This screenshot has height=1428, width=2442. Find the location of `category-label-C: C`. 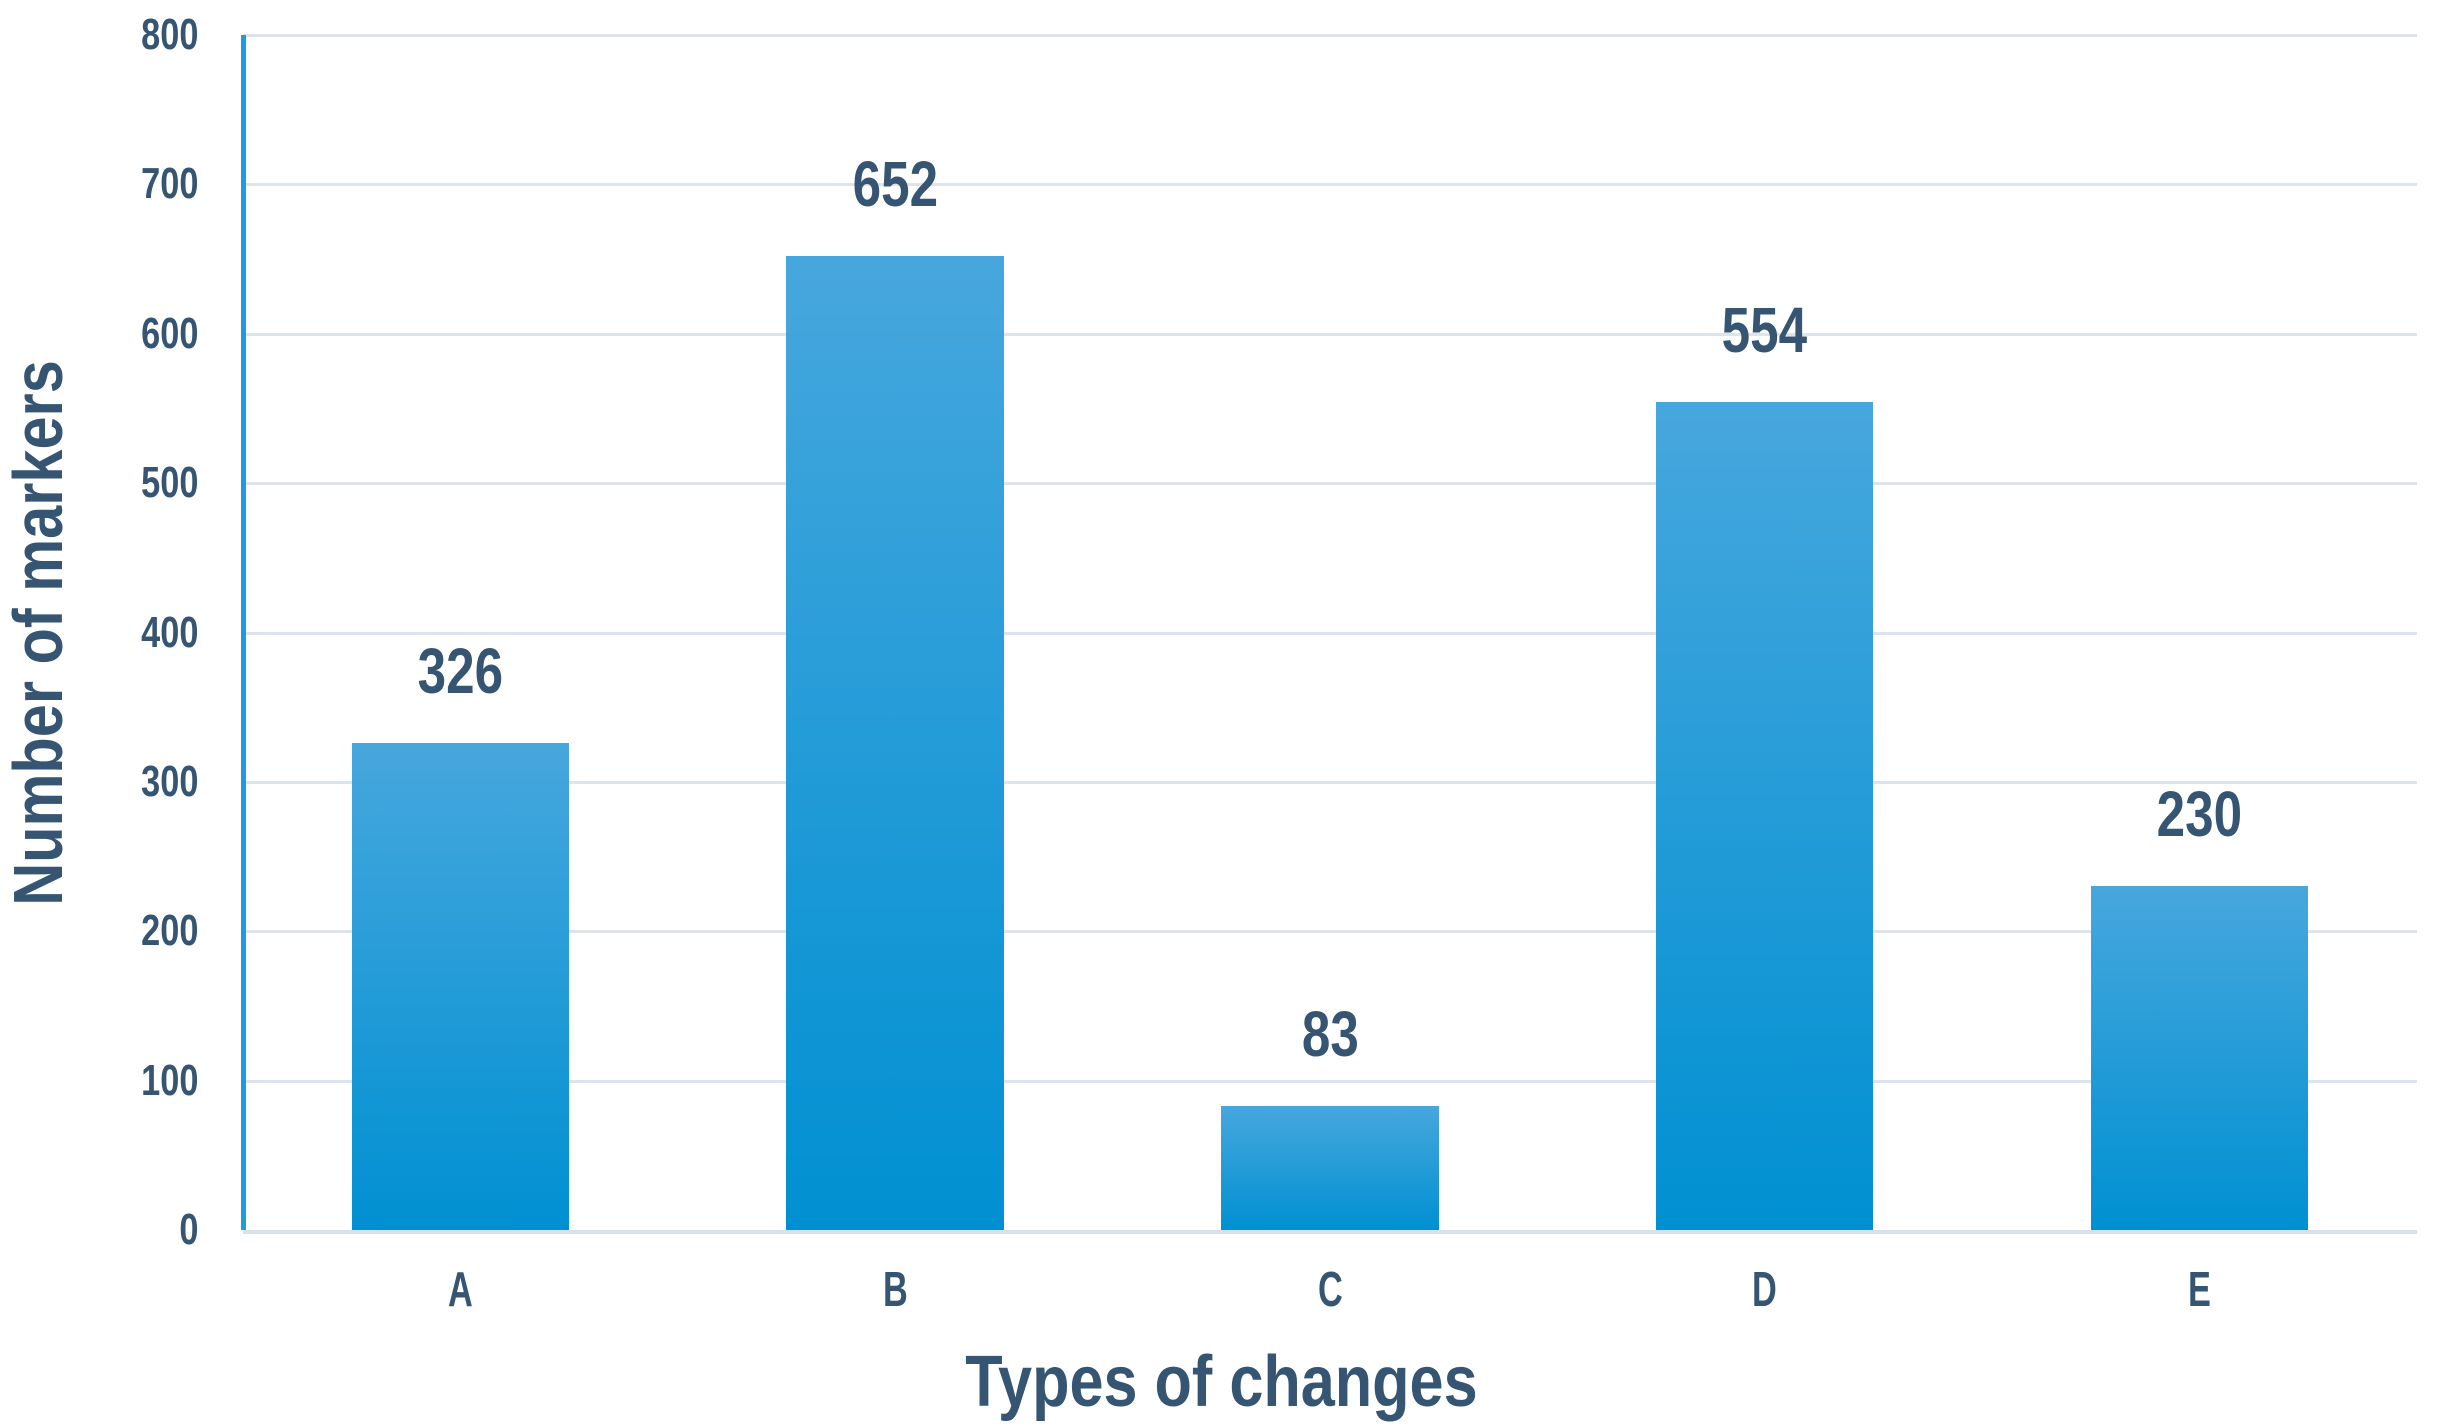

category-label-C: C is located at coordinates (1330, 1290).